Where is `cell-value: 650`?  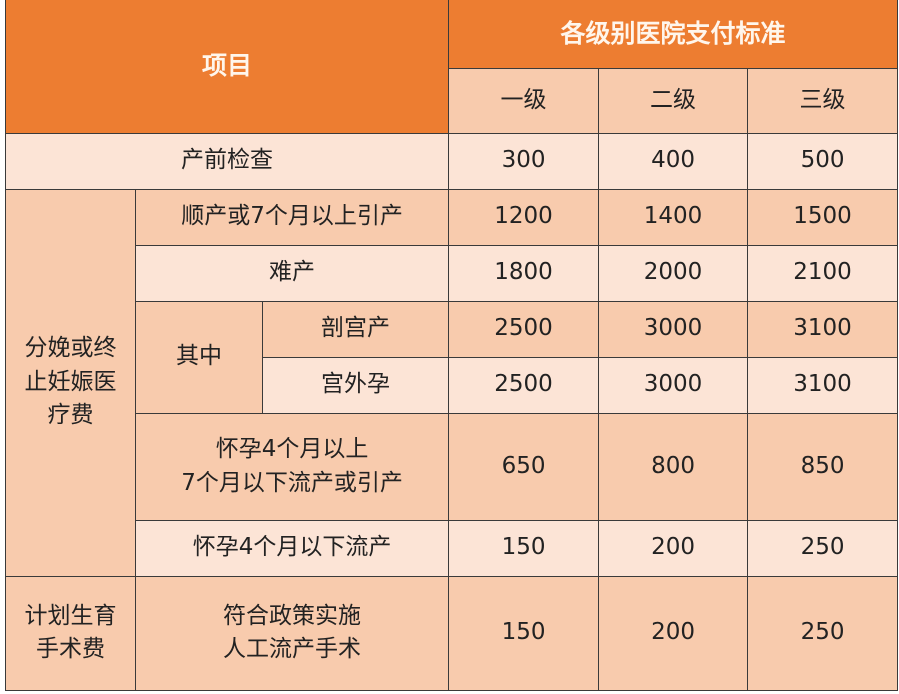 cell-value: 650 is located at coordinates (524, 466).